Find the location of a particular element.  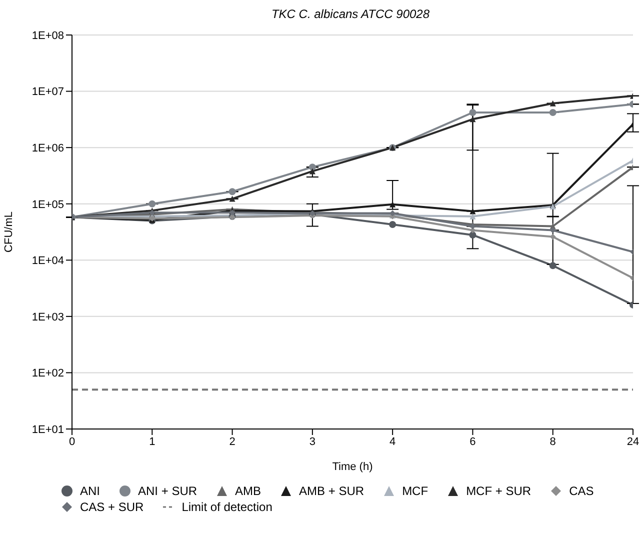

y-tick-label: 1E+01 is located at coordinates (48, 430).